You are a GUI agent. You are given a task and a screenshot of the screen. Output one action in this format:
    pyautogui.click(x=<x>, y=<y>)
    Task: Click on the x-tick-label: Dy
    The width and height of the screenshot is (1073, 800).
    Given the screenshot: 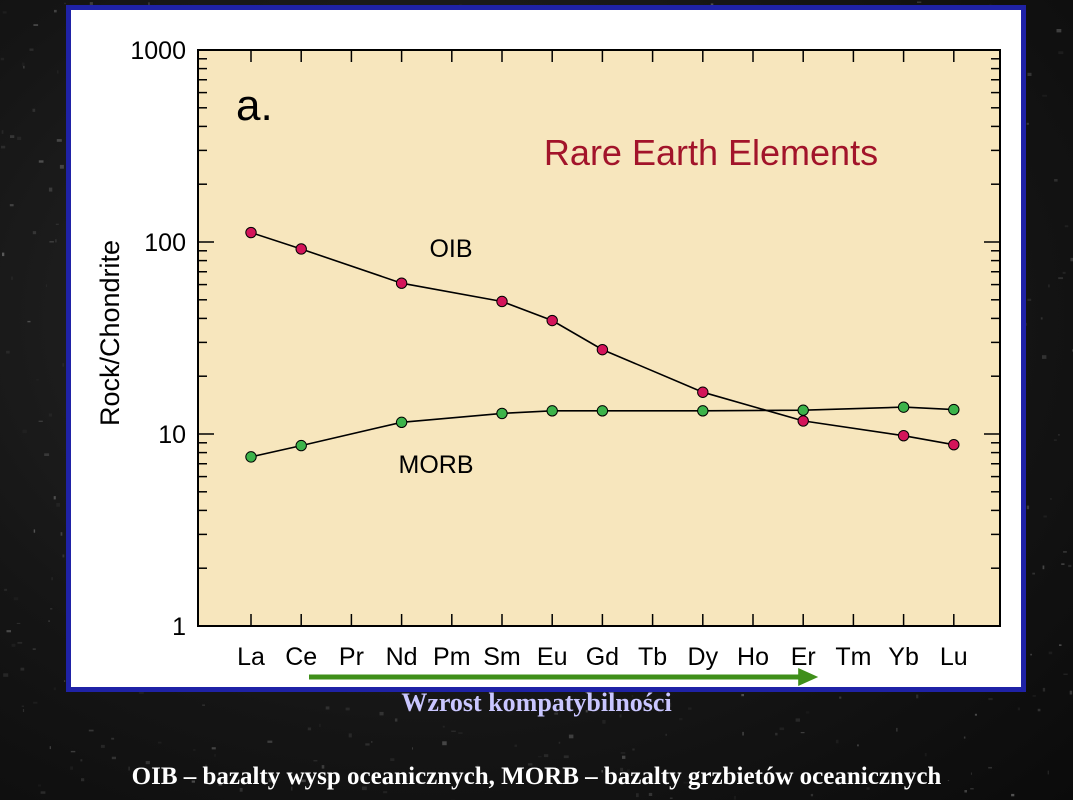 What is the action you would take?
    pyautogui.click(x=703, y=657)
    